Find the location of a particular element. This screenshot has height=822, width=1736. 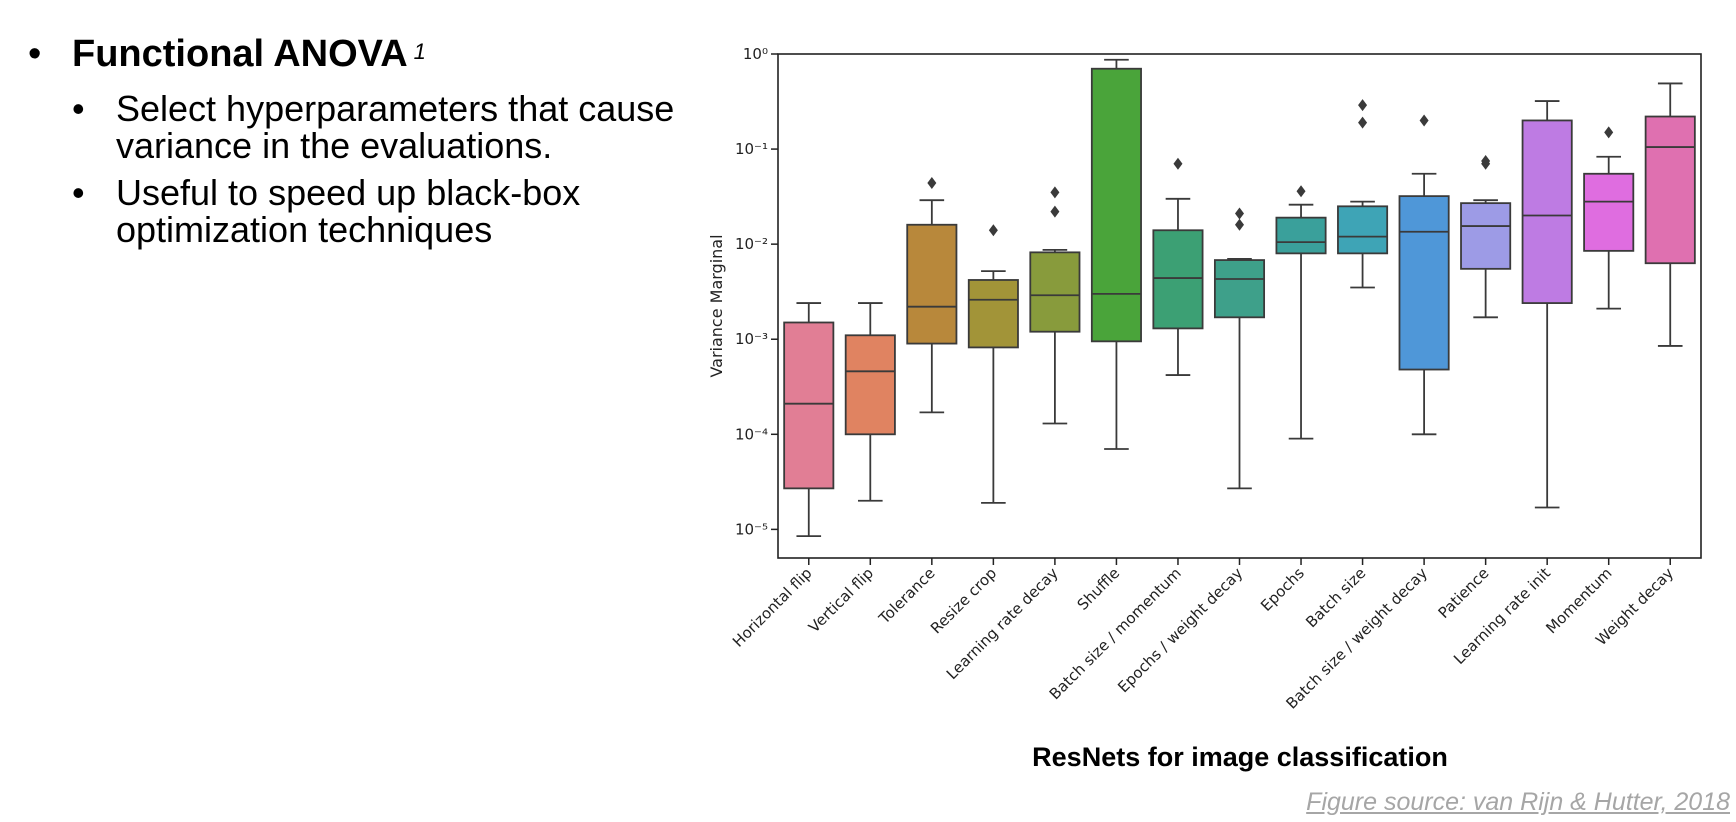

x-tick-label: Epochs is located at coordinates (1282, 589).